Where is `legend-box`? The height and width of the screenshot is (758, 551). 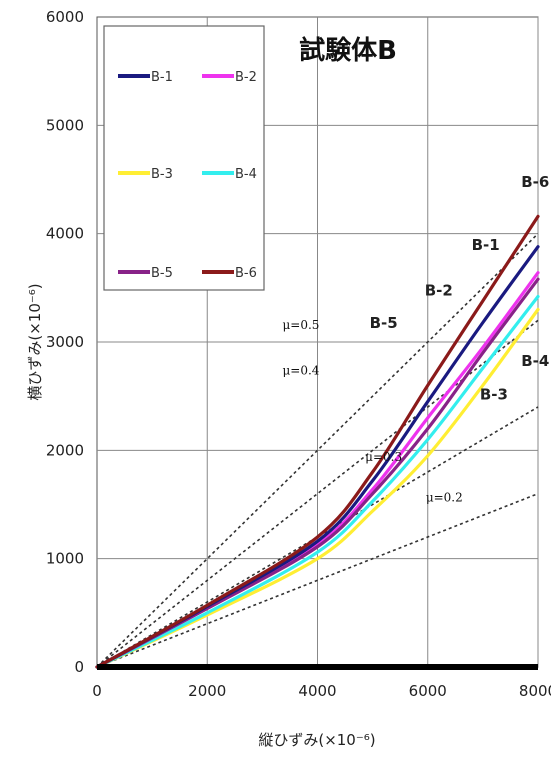
legend-box is located at coordinates (184, 158).